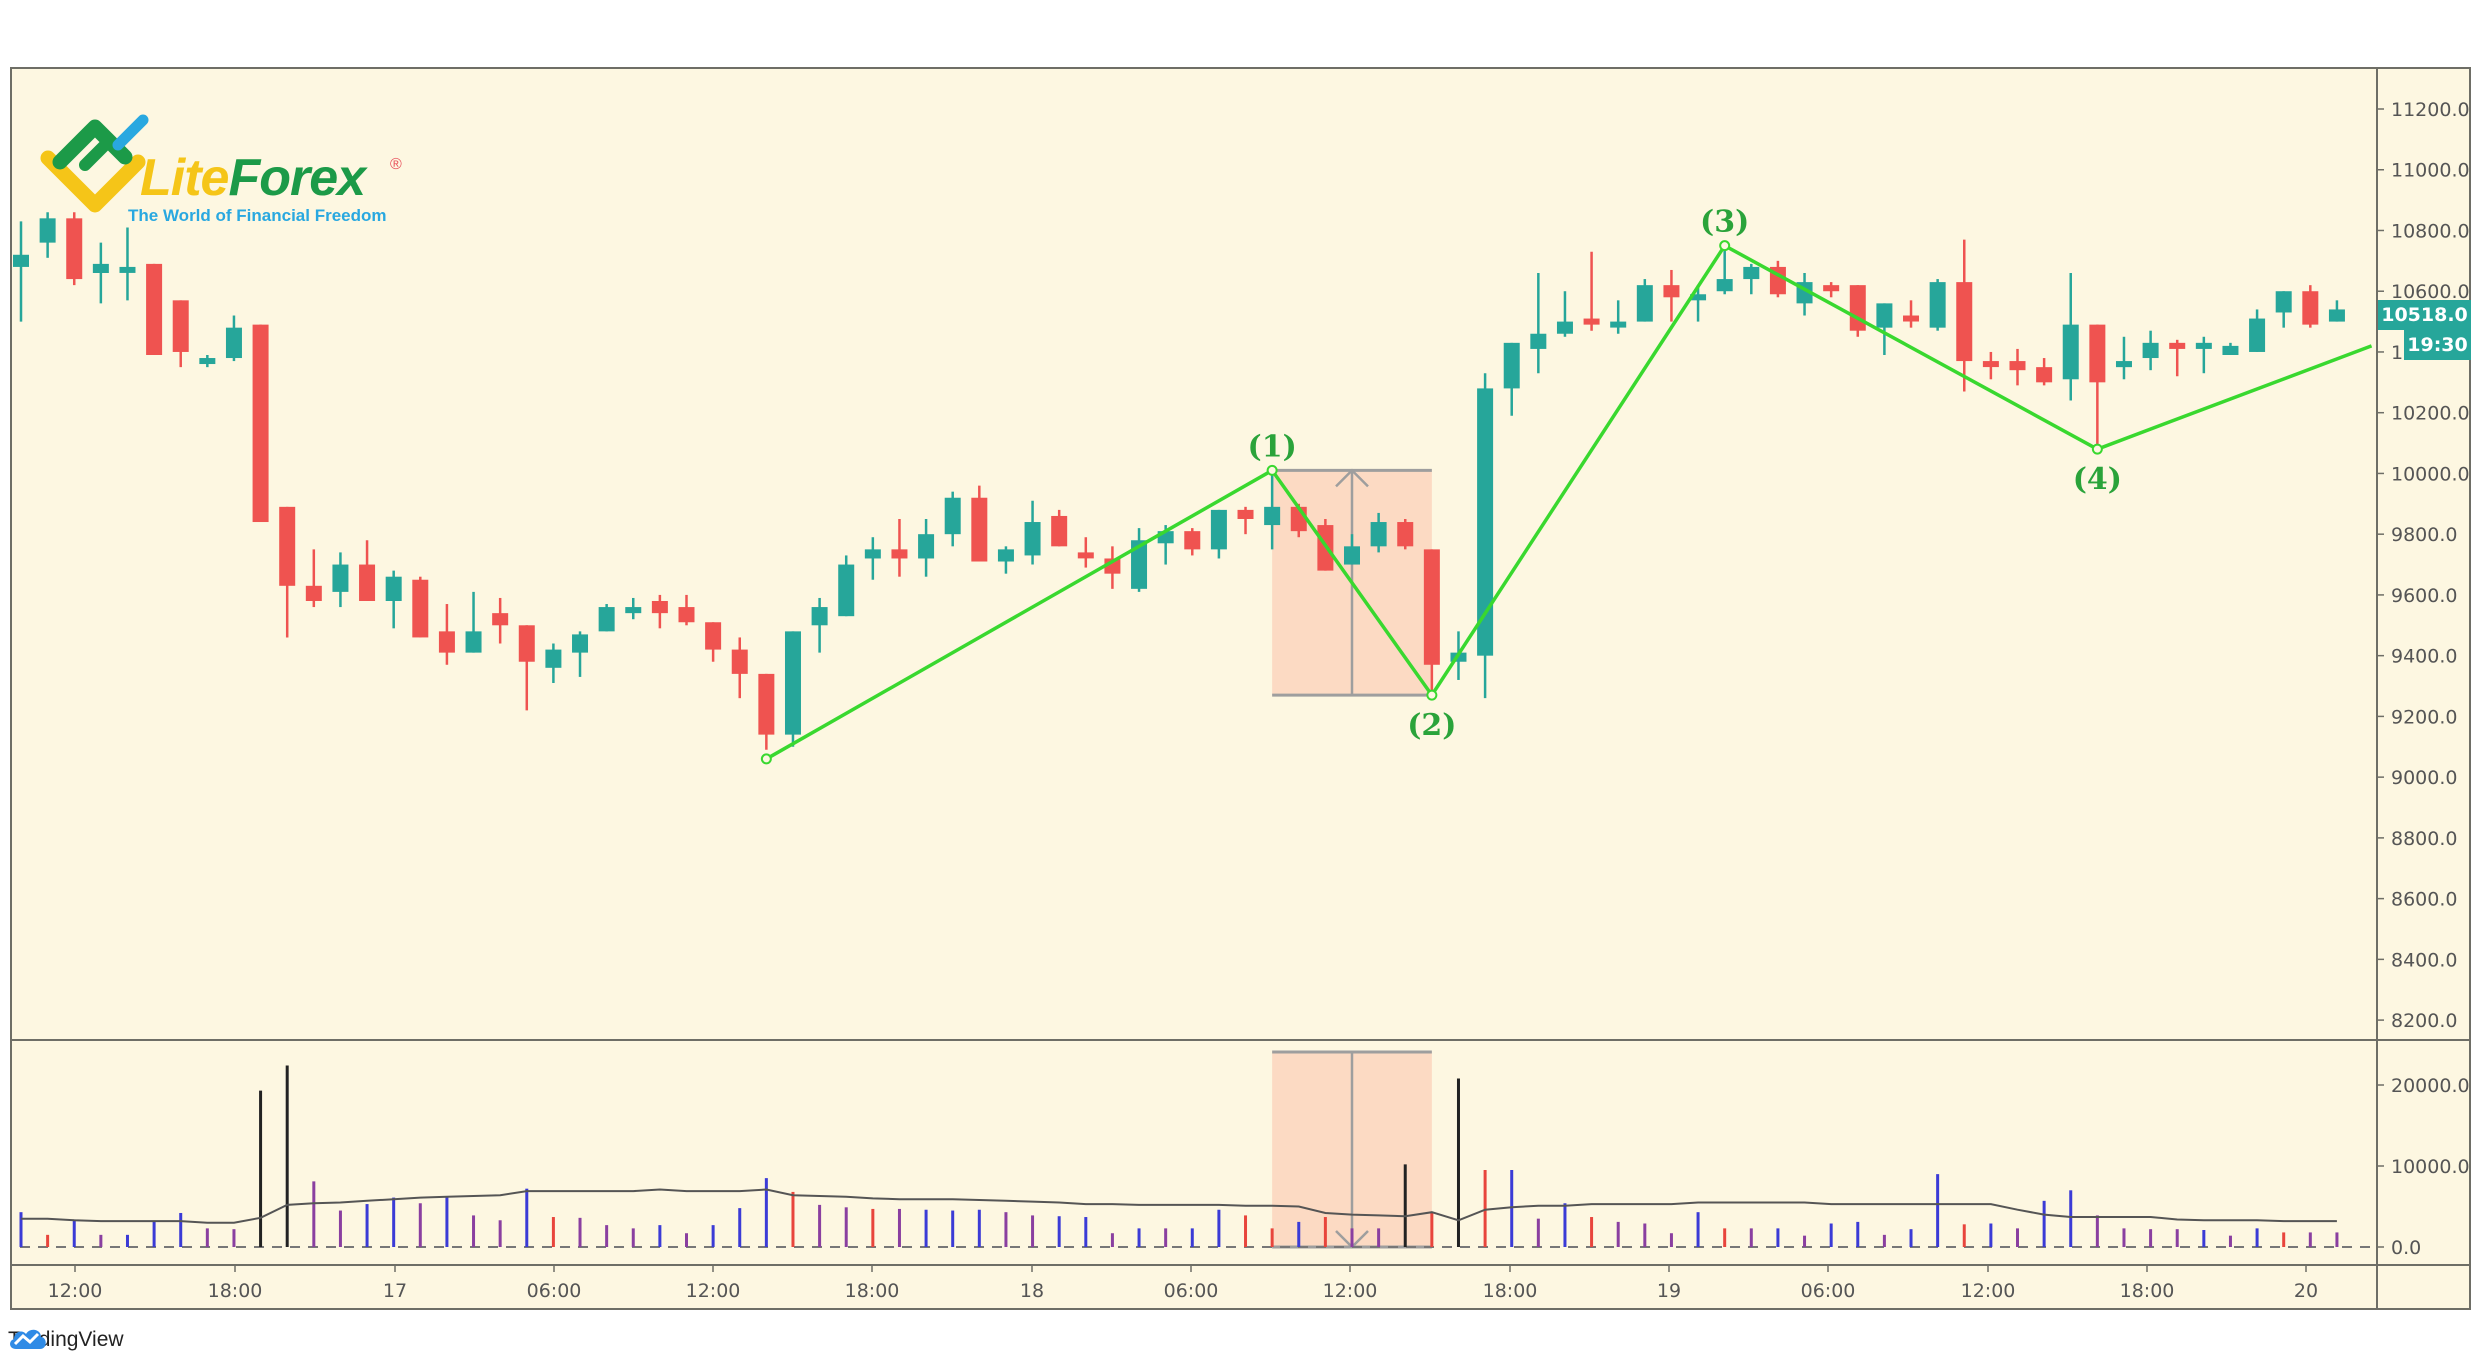 This screenshot has width=2481, height=1367. Describe the element at coordinates (66, 1340) in the screenshot. I see `tradingview-watermark: TradingView` at that location.